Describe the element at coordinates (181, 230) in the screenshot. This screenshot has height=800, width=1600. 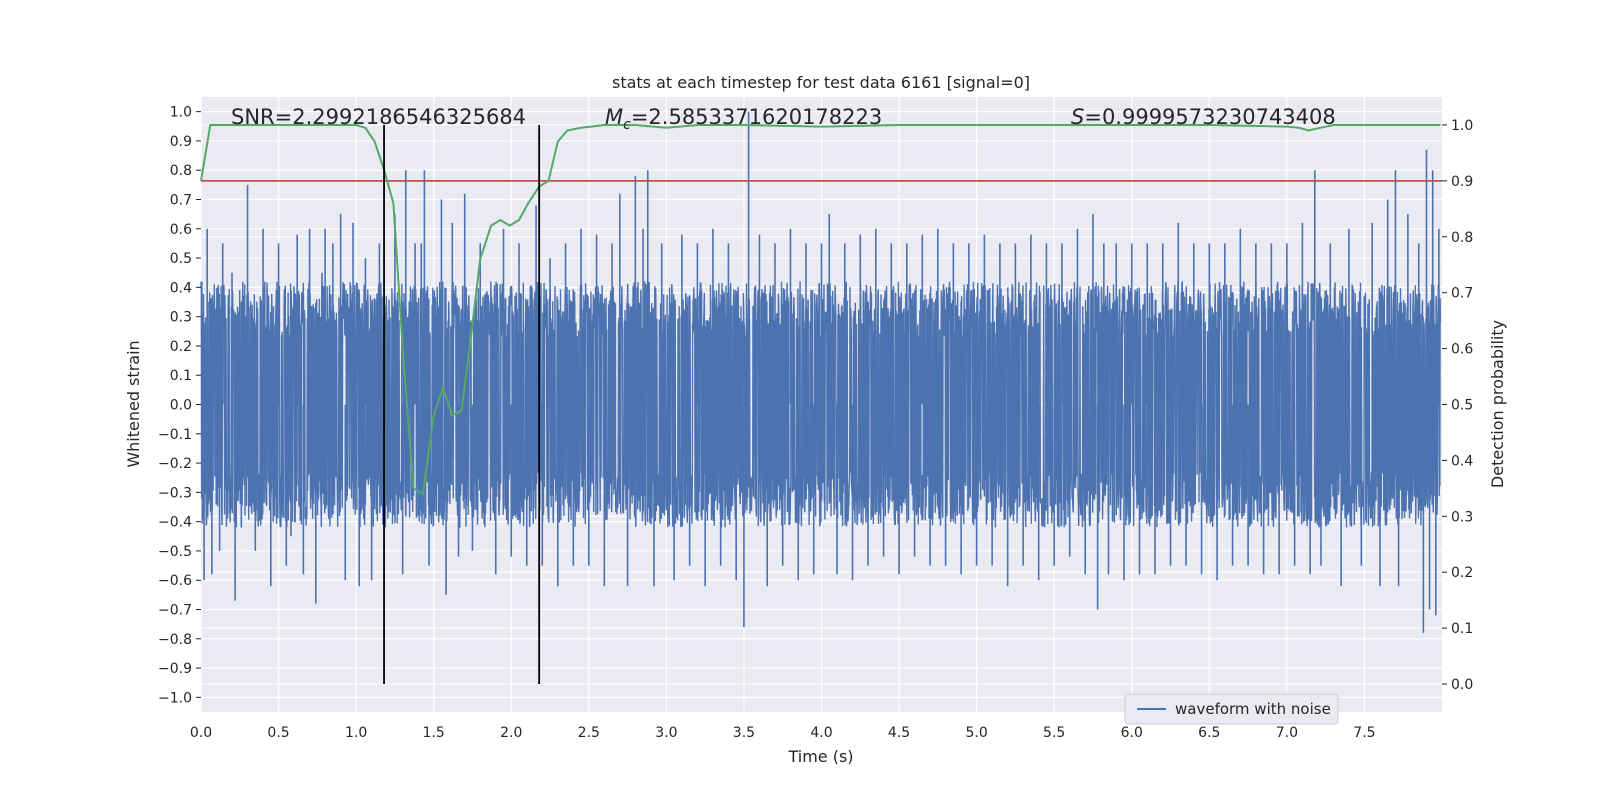
I see `y-tick-label-left: 0.6` at that location.